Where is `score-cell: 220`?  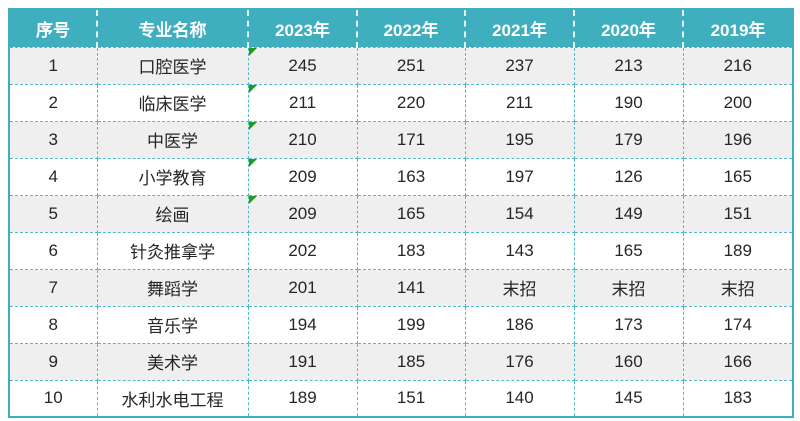
score-cell: 220 is located at coordinates (411, 102).